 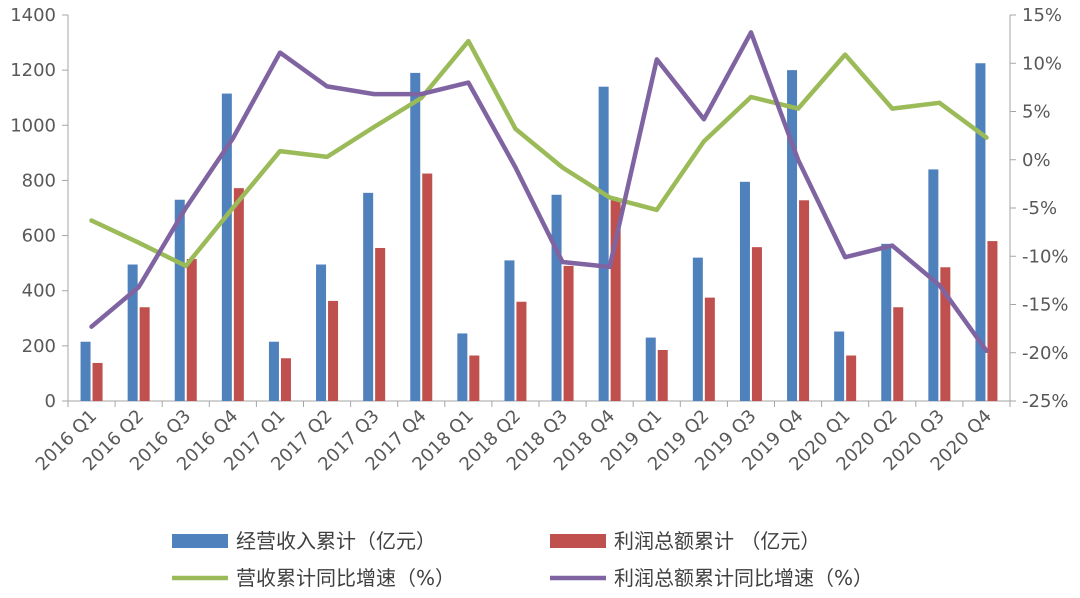 What do you see at coordinates (1045, 353) in the screenshot?
I see `right-tick-label: -20%` at bounding box center [1045, 353].